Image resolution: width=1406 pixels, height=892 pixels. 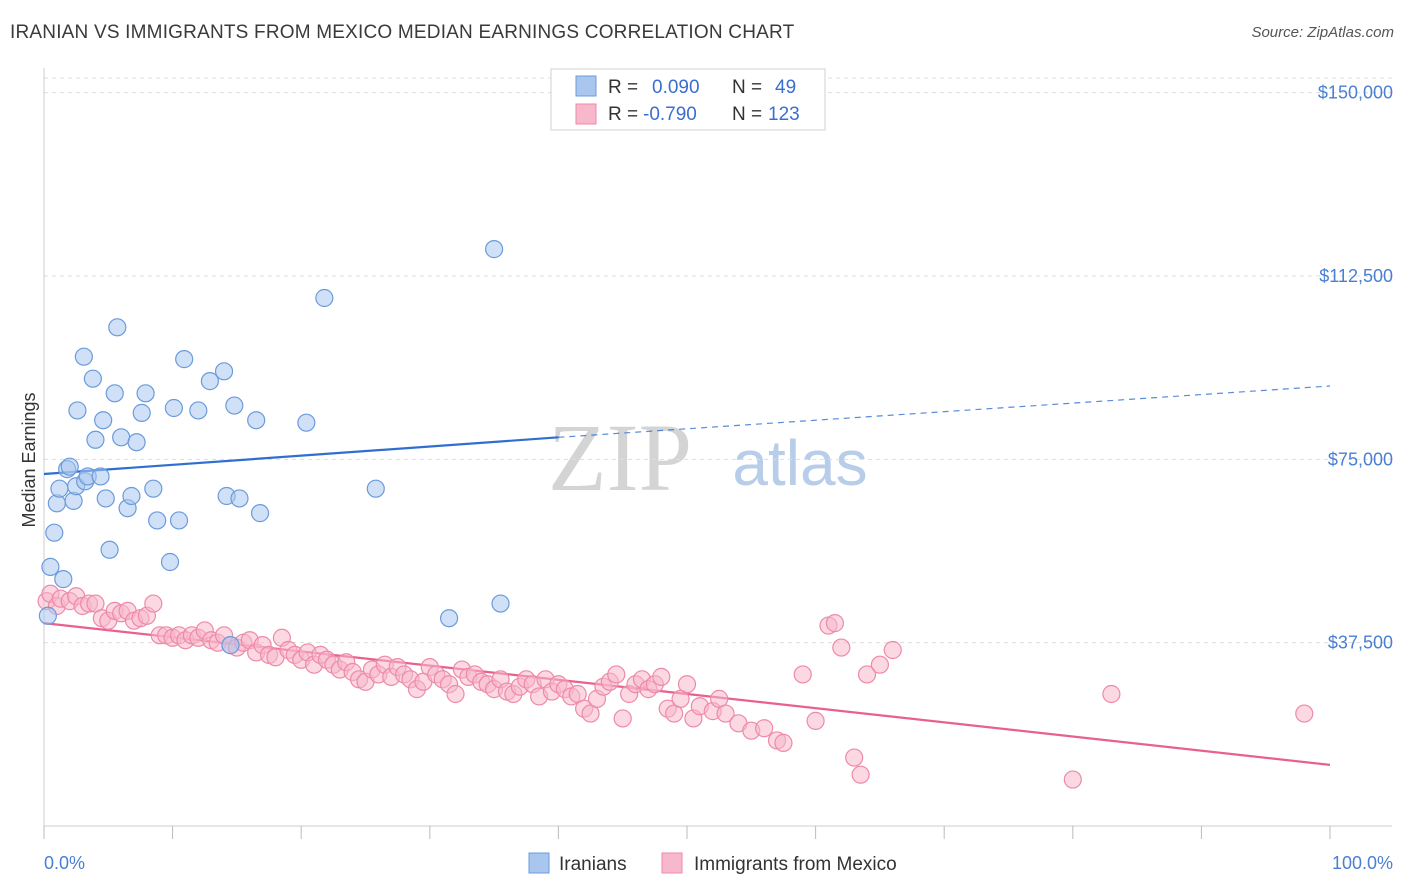 I want to click on legend-r-label-1: R =, so click(x=623, y=87).